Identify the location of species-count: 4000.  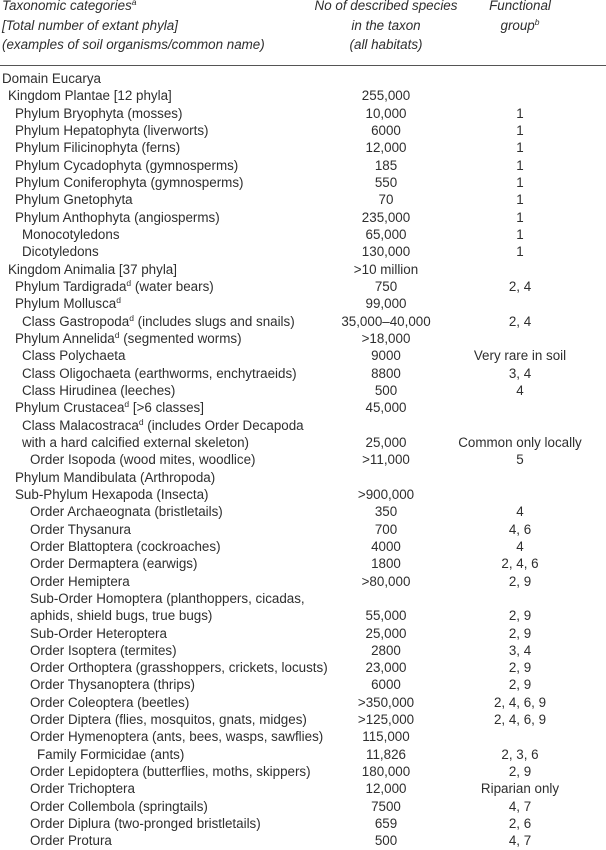
(386, 546).